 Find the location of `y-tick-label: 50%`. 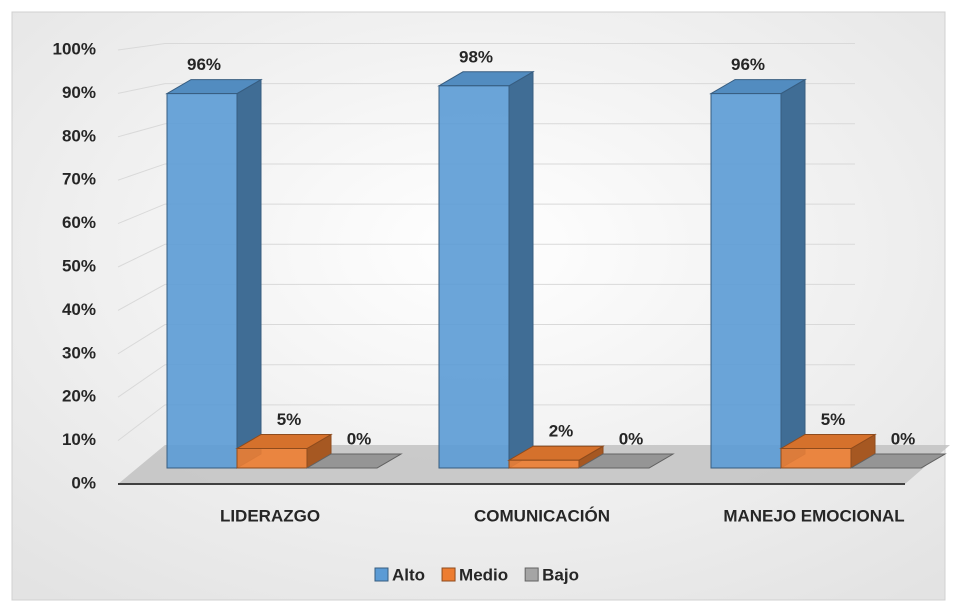

y-tick-label: 50% is located at coordinates (79, 265).